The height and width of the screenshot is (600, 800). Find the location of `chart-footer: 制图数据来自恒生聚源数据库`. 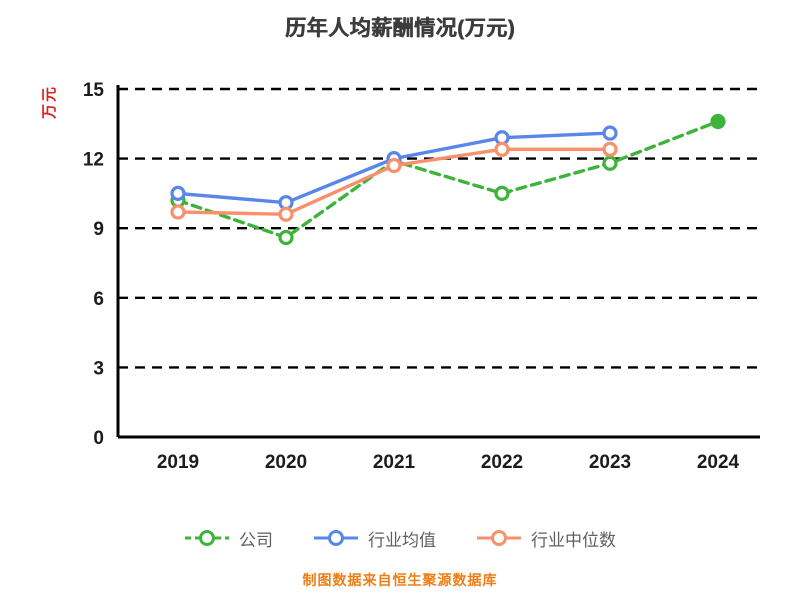

chart-footer: 制图数据来自恒生聚源数据库 is located at coordinates (400, 580).